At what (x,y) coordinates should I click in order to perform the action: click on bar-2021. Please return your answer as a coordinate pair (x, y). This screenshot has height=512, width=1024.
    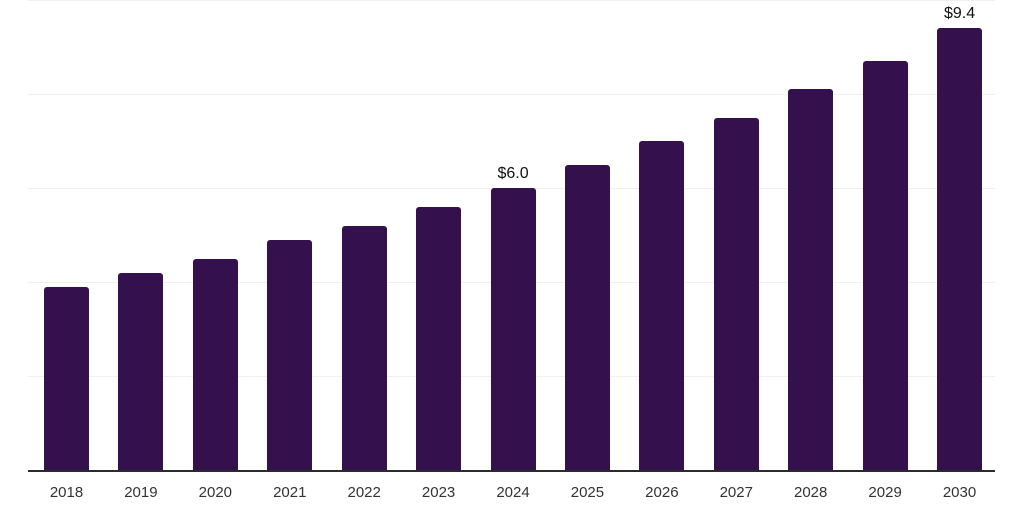
    Looking at the image, I should click on (290, 354).